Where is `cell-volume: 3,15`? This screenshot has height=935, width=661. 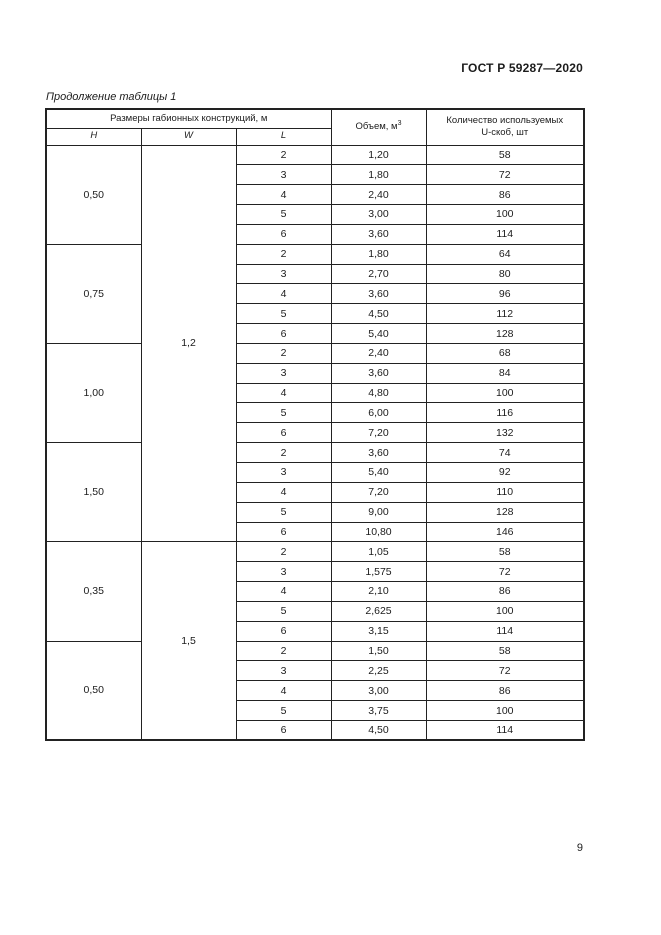 cell-volume: 3,15 is located at coordinates (378, 631).